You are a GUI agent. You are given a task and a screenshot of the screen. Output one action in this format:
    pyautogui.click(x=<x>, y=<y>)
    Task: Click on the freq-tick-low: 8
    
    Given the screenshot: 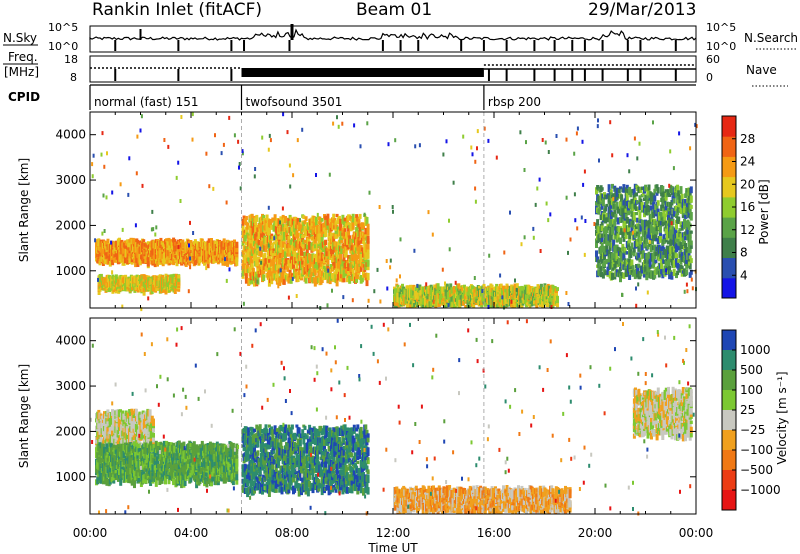 What is the action you would take?
    pyautogui.click(x=73, y=77)
    